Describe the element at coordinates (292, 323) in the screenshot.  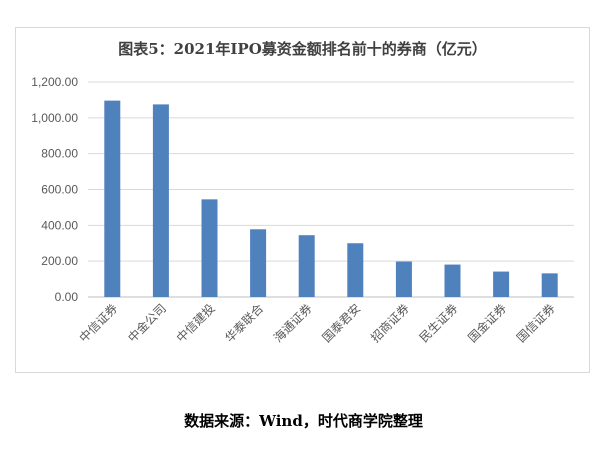
I see `x-tick-label: 海通证券` at that location.